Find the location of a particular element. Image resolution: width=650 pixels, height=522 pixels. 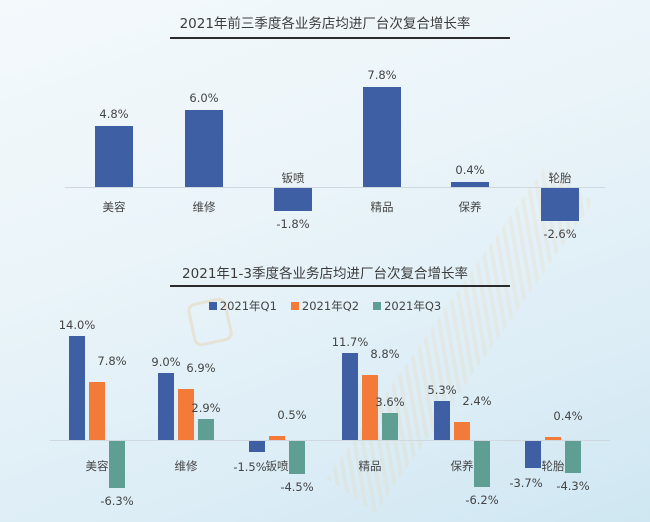

chart2-category-label: 美容 is located at coordinates (97, 466).